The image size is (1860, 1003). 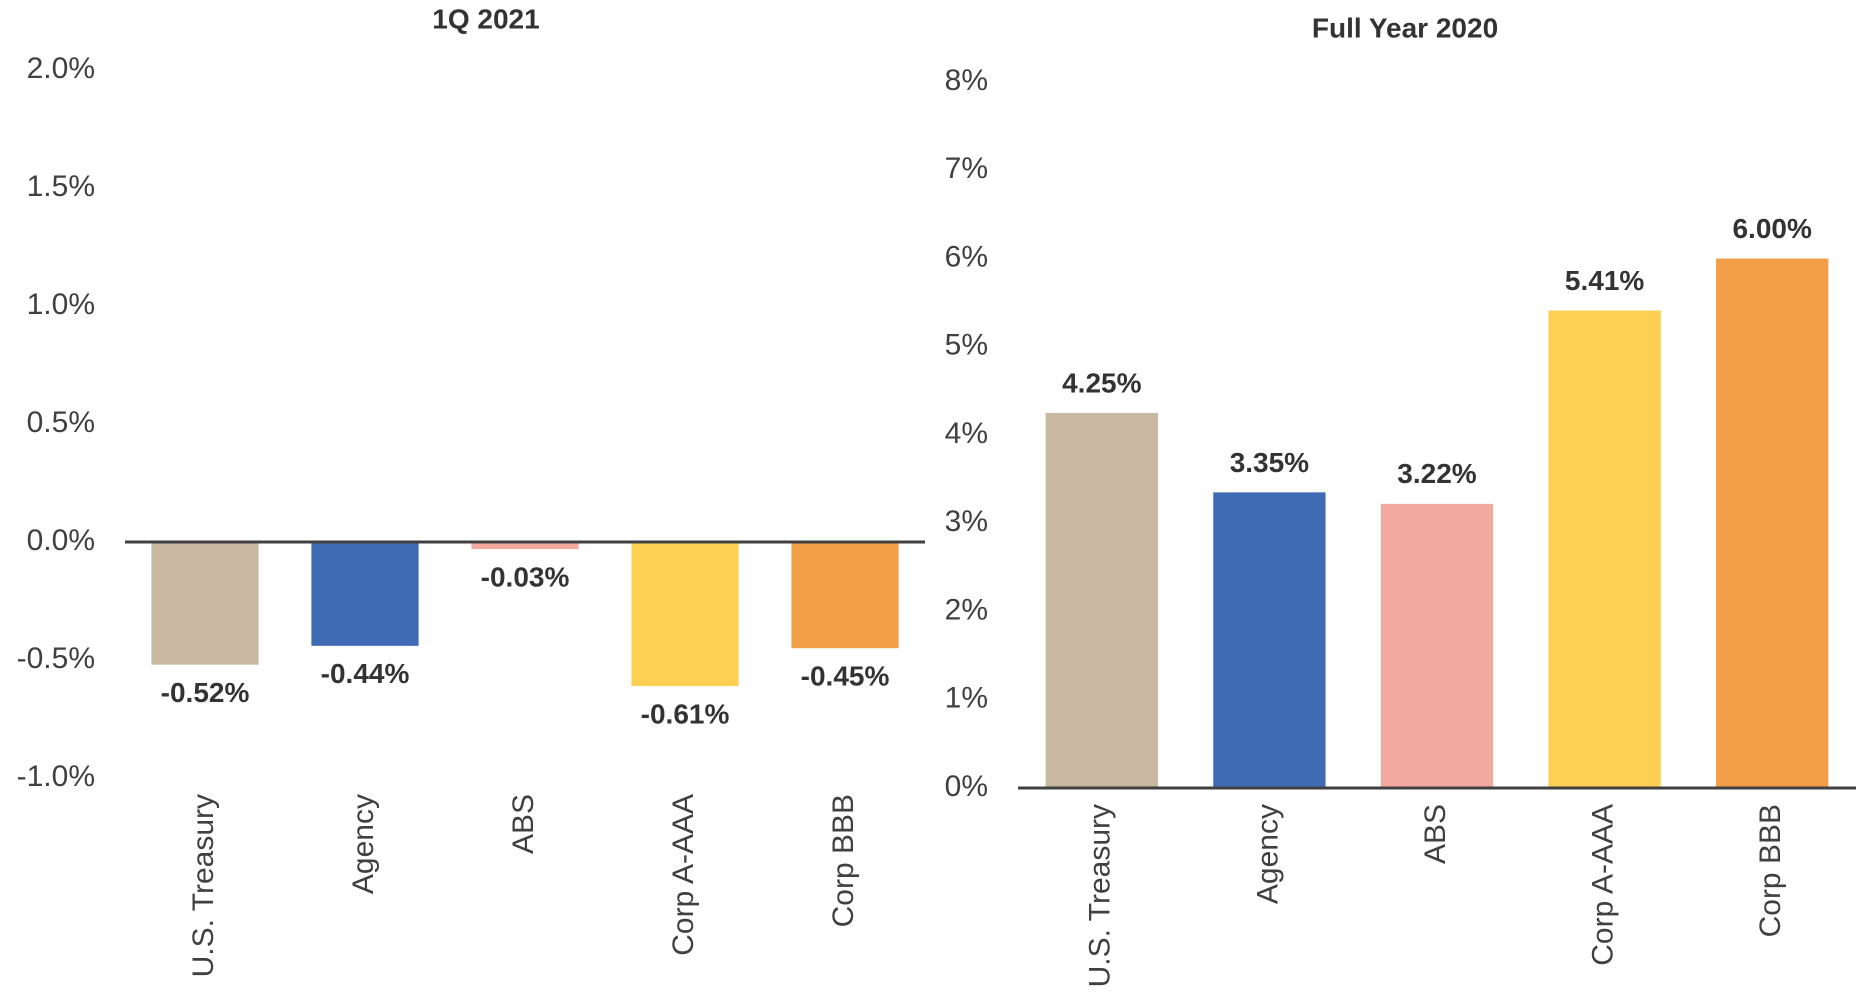 I want to click on y-tick-label: 2%, so click(x=966, y=609).